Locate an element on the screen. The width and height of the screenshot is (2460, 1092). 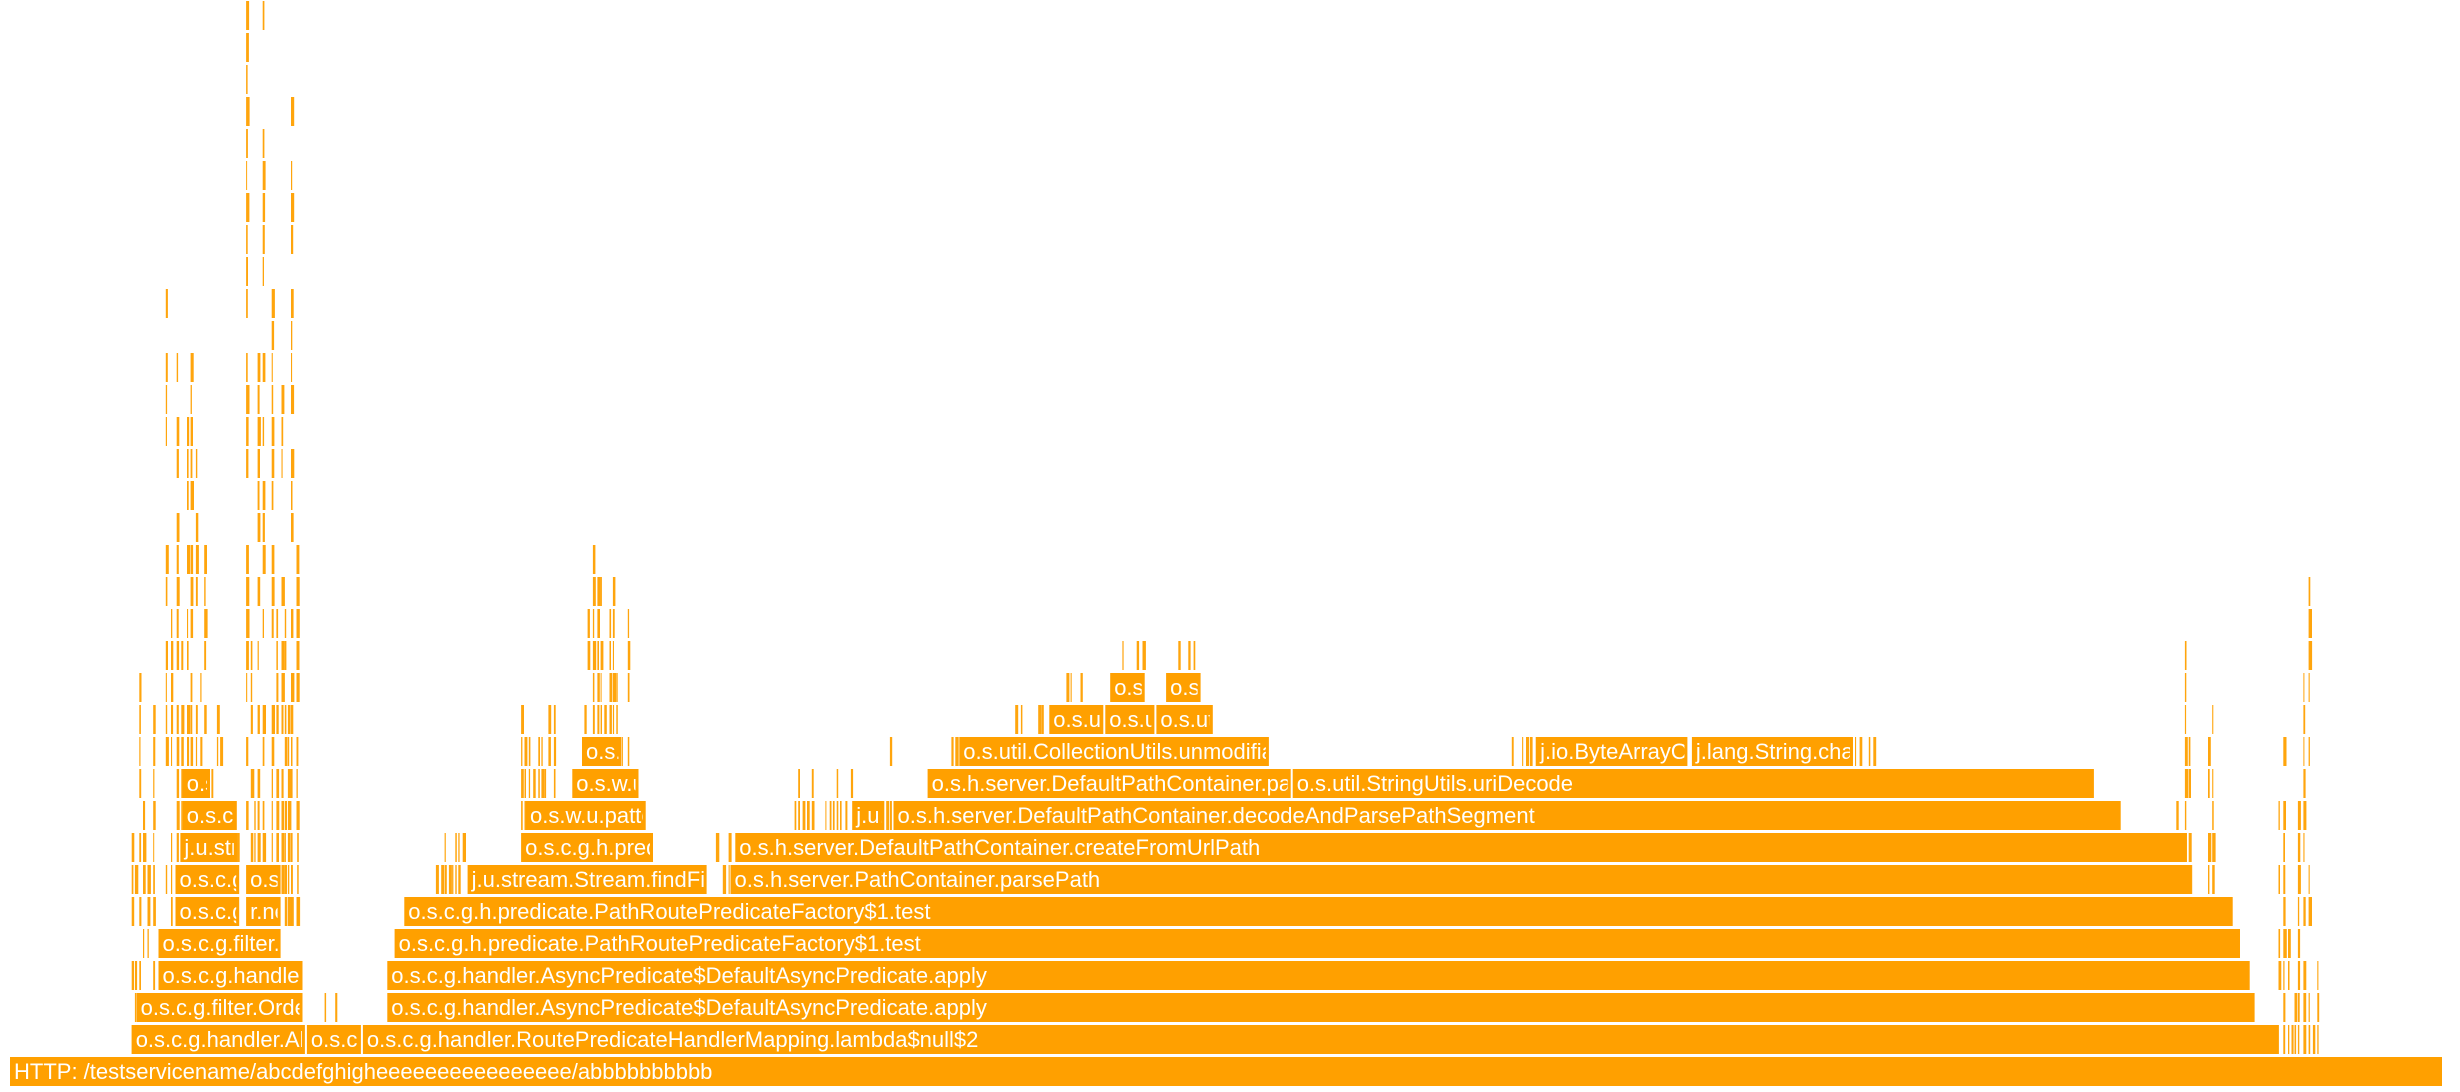
flame-frame: j.lang.String.charAtj.lang.String.charAt is located at coordinates (1786, 751).